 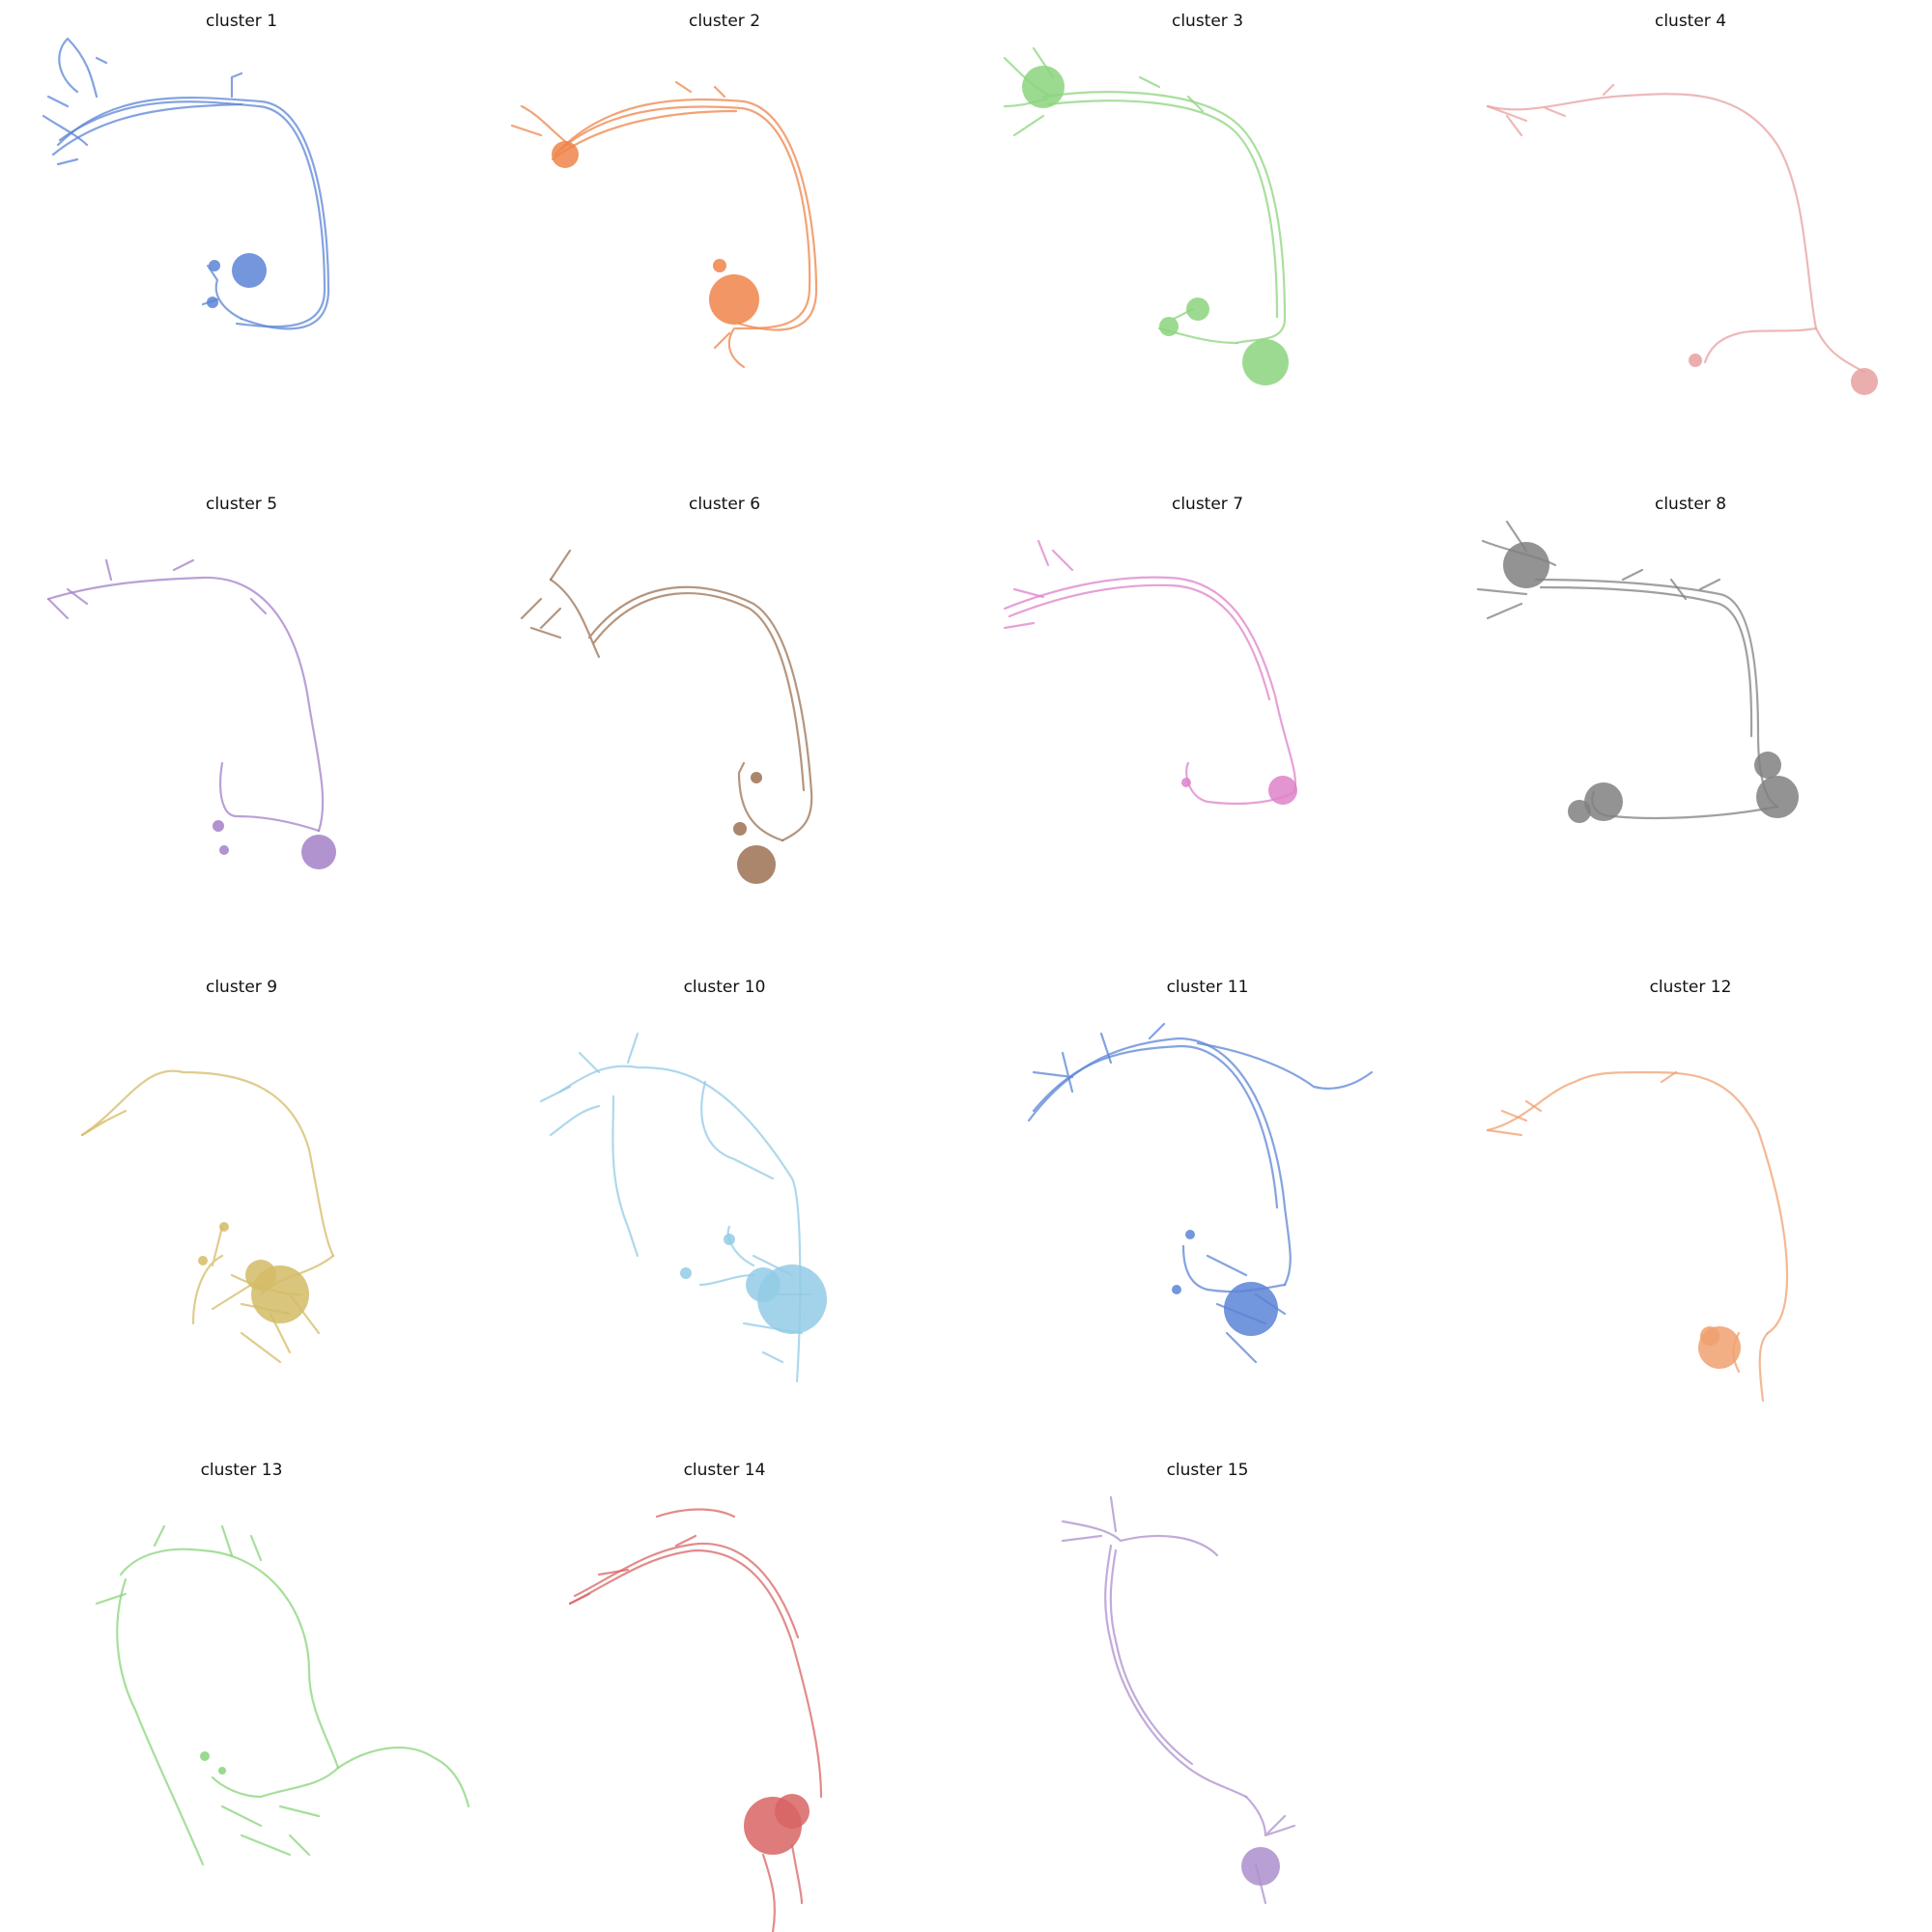 What do you see at coordinates (724, 21) in the screenshot?
I see `panel-title: cluster 2` at bounding box center [724, 21].